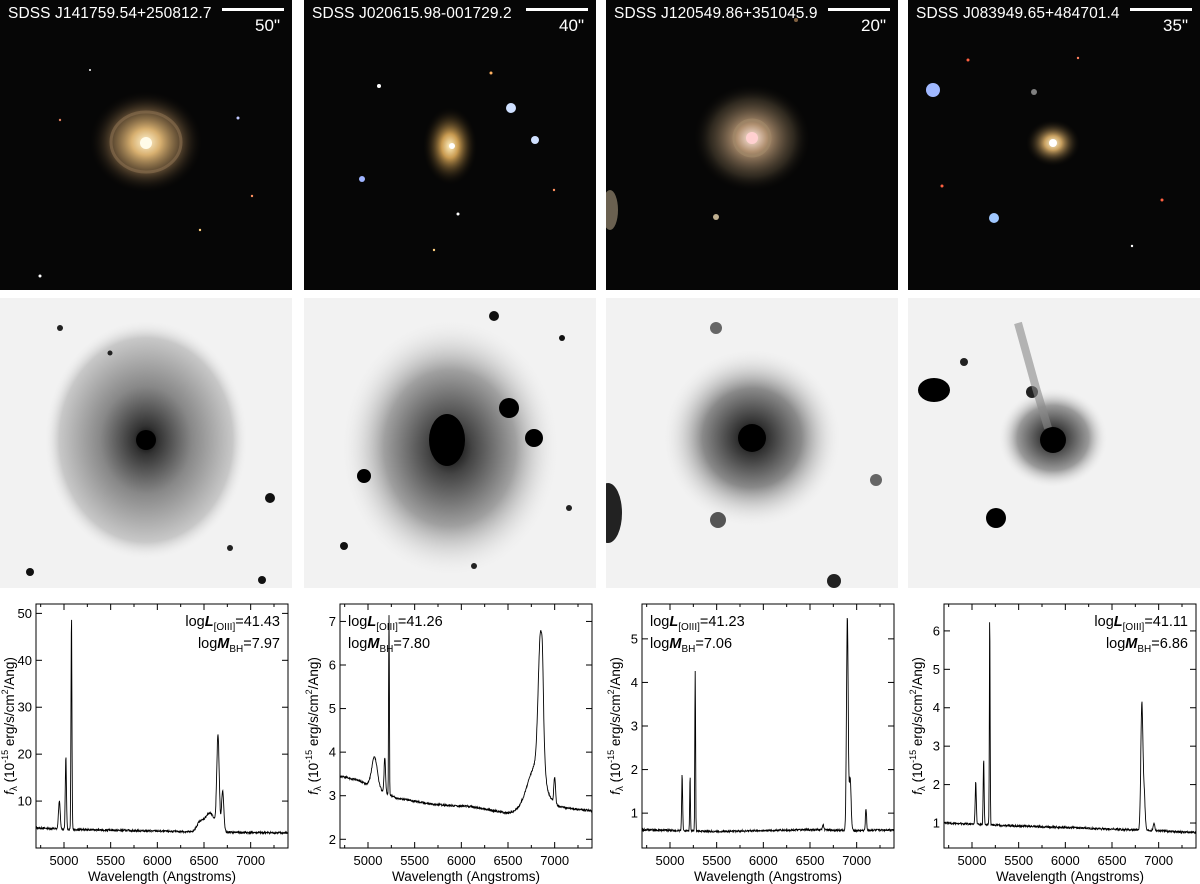 This screenshot has height=884, width=1200. What do you see at coordinates (697, 623) in the screenshot?
I see `oiii-luminosity-annotation: logL[OIII]=41.23` at bounding box center [697, 623].